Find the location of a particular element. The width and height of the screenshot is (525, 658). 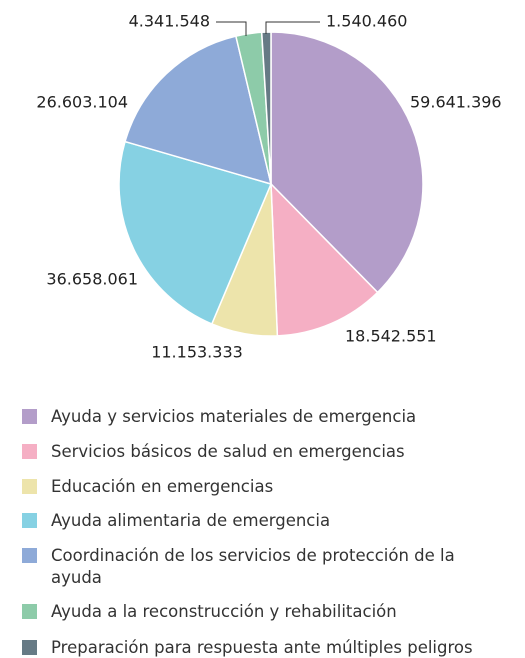

data-label: 11.153.333 is located at coordinates (197, 352).